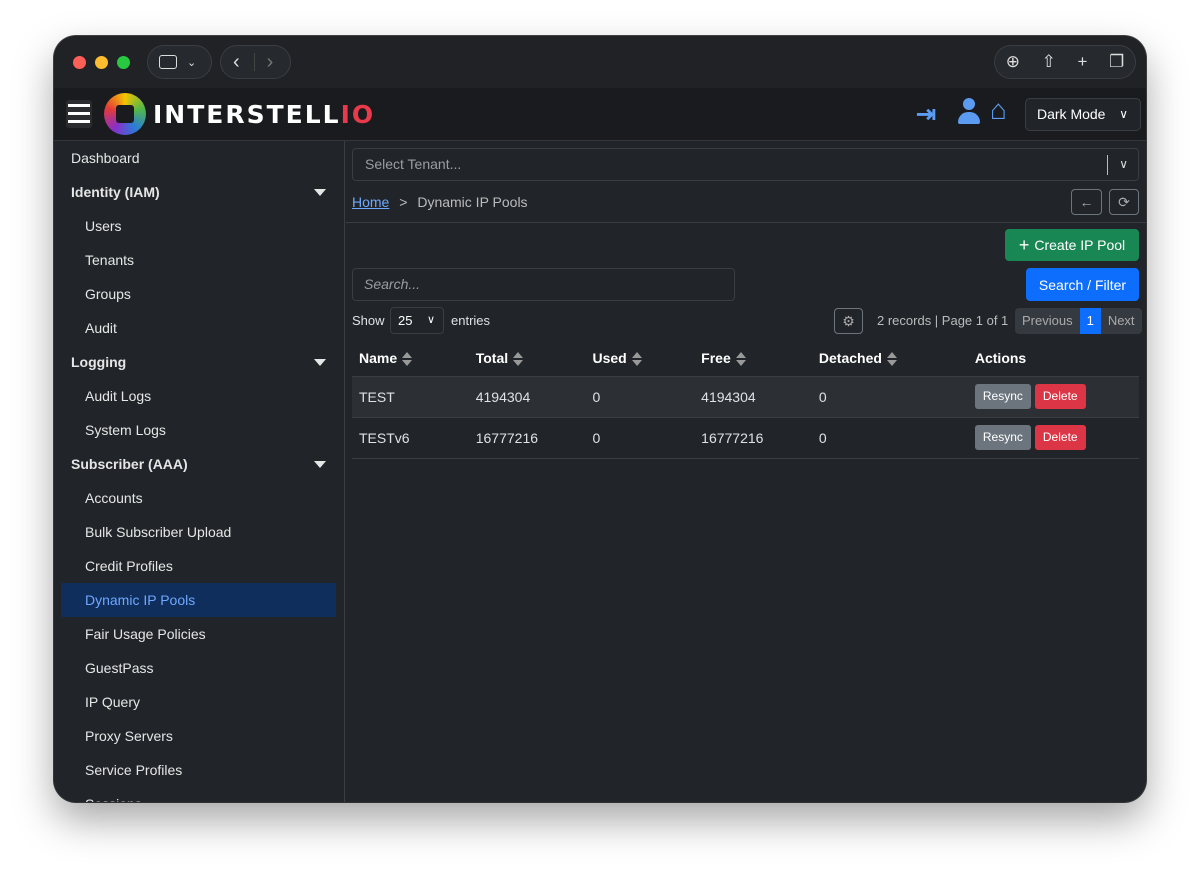  What do you see at coordinates (745, 164) in the screenshot?
I see `tenant-select: Select Tenant... ∨` at bounding box center [745, 164].